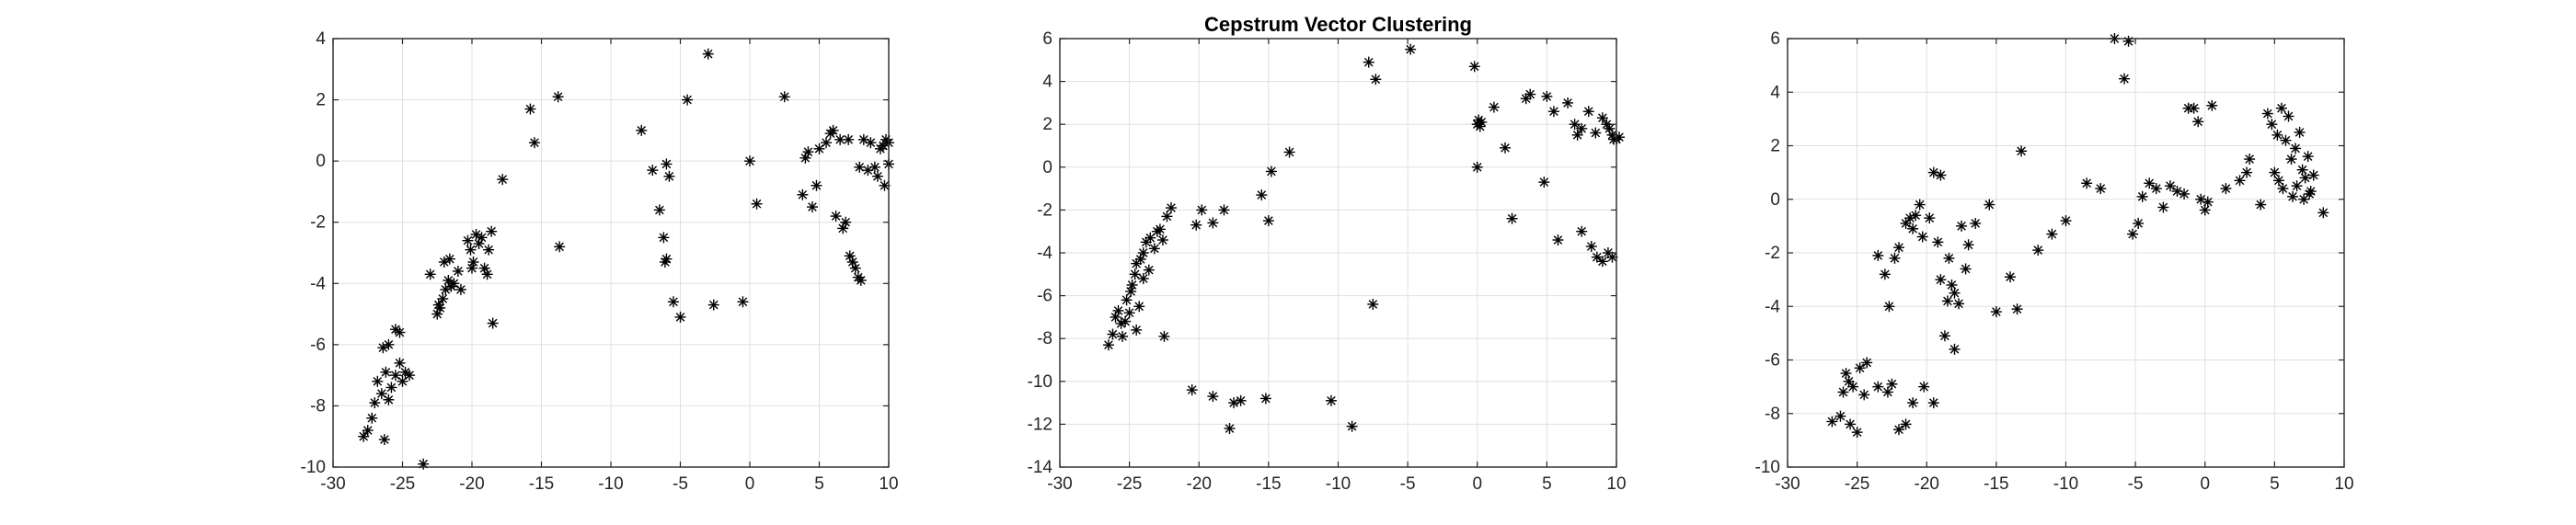  What do you see at coordinates (1047, 124) in the screenshot?
I see `y-tick-label: 2` at bounding box center [1047, 124].